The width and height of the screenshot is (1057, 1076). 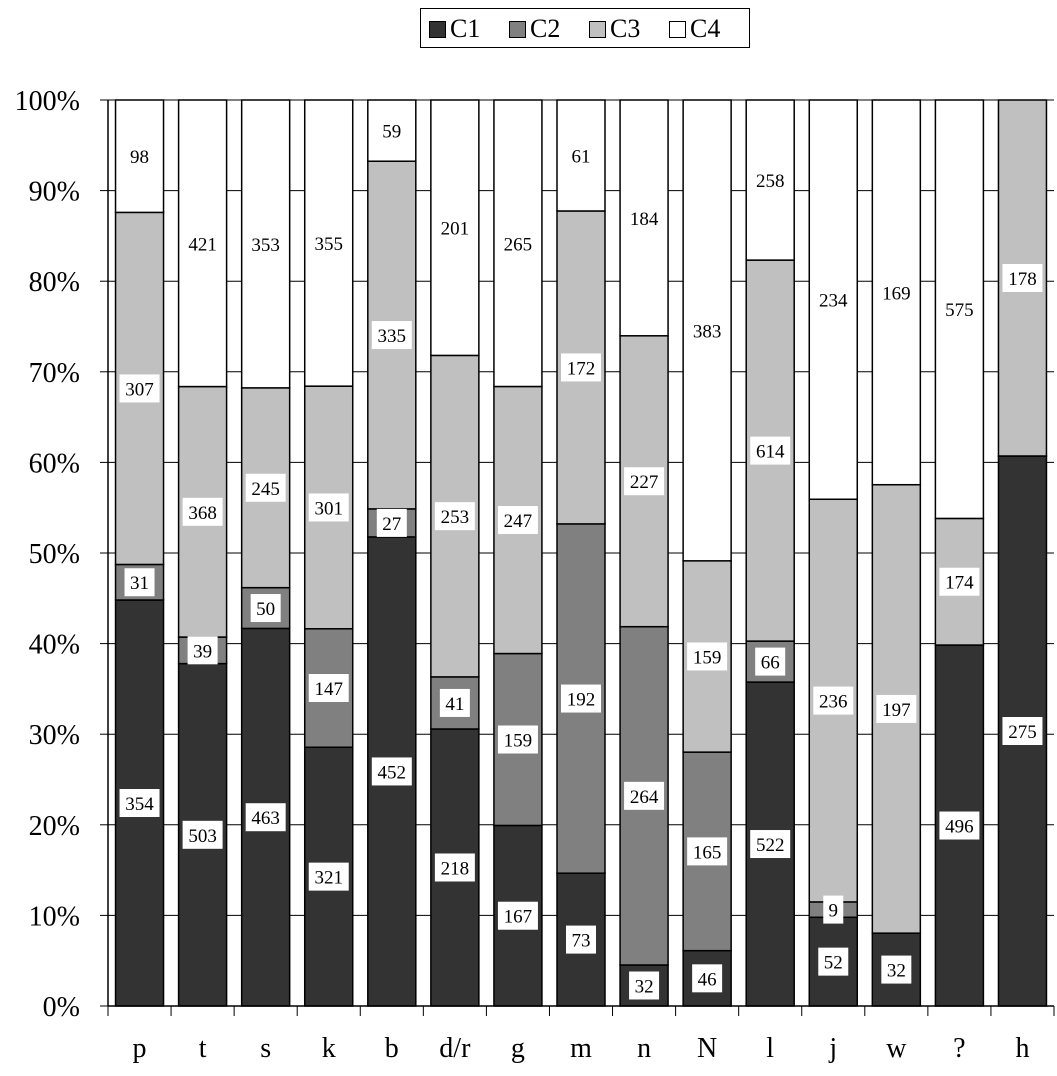 I want to click on data-label: 218, so click(x=455, y=868).